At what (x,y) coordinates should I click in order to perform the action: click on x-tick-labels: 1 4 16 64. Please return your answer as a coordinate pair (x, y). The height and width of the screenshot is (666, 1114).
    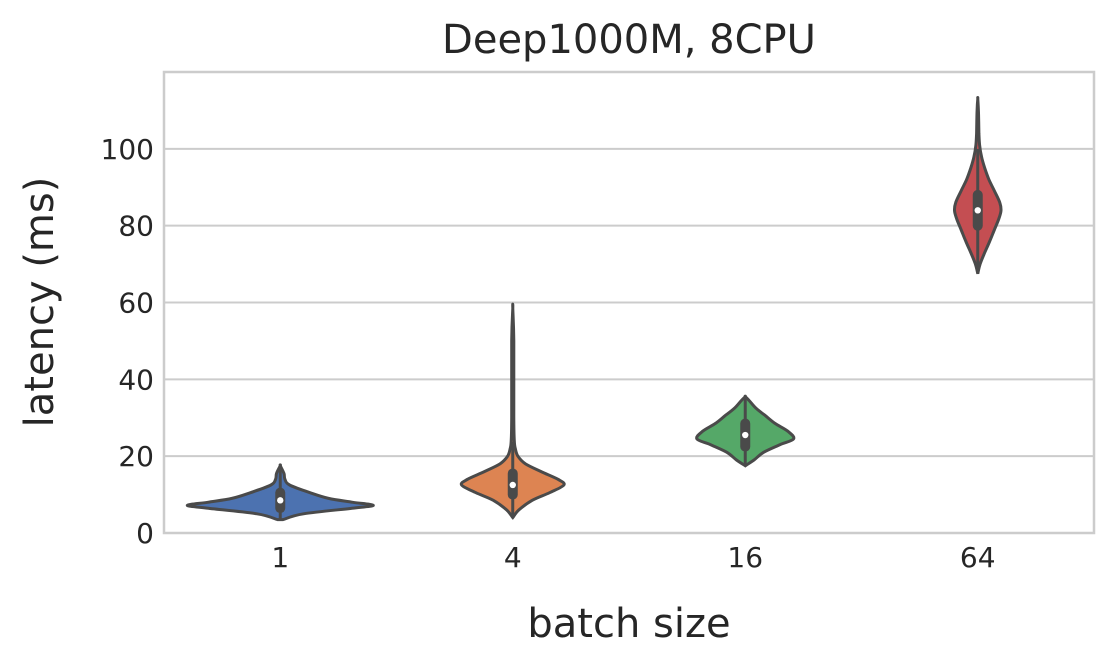
    Looking at the image, I should click on (633, 557).